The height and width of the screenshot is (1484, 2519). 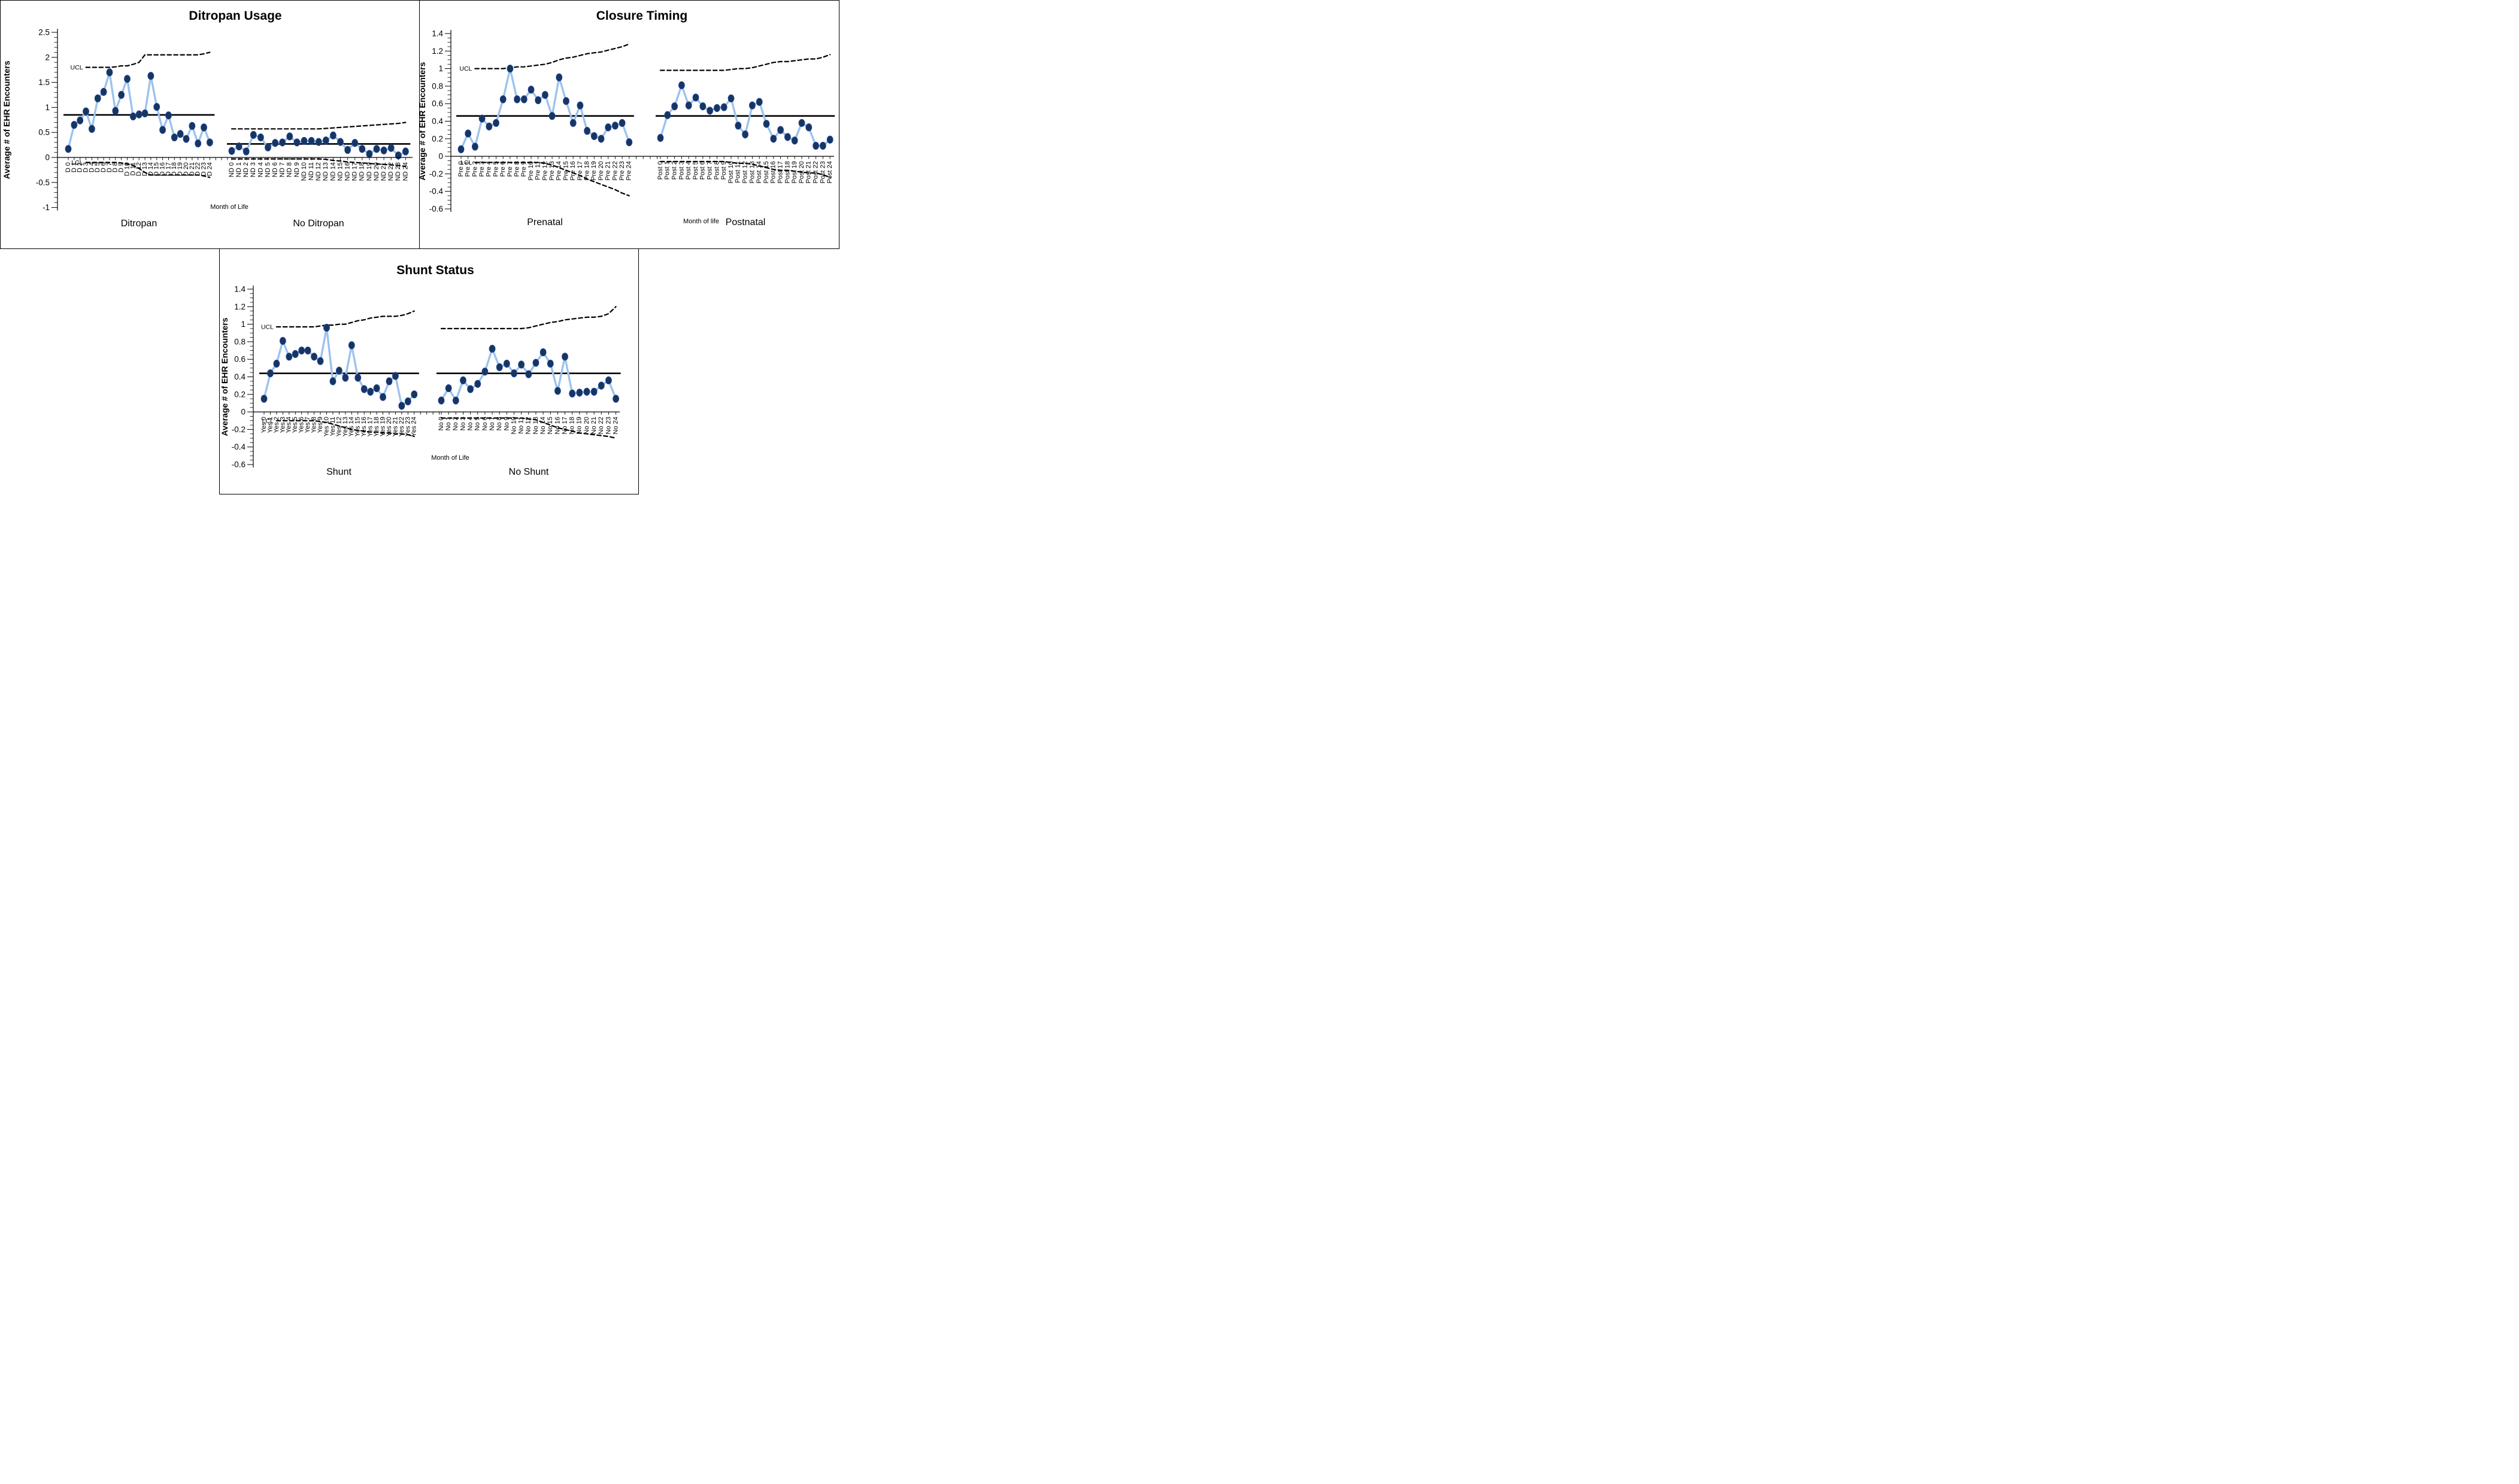 What do you see at coordinates (318, 223) in the screenshot?
I see `group-label: No Ditropan` at bounding box center [318, 223].